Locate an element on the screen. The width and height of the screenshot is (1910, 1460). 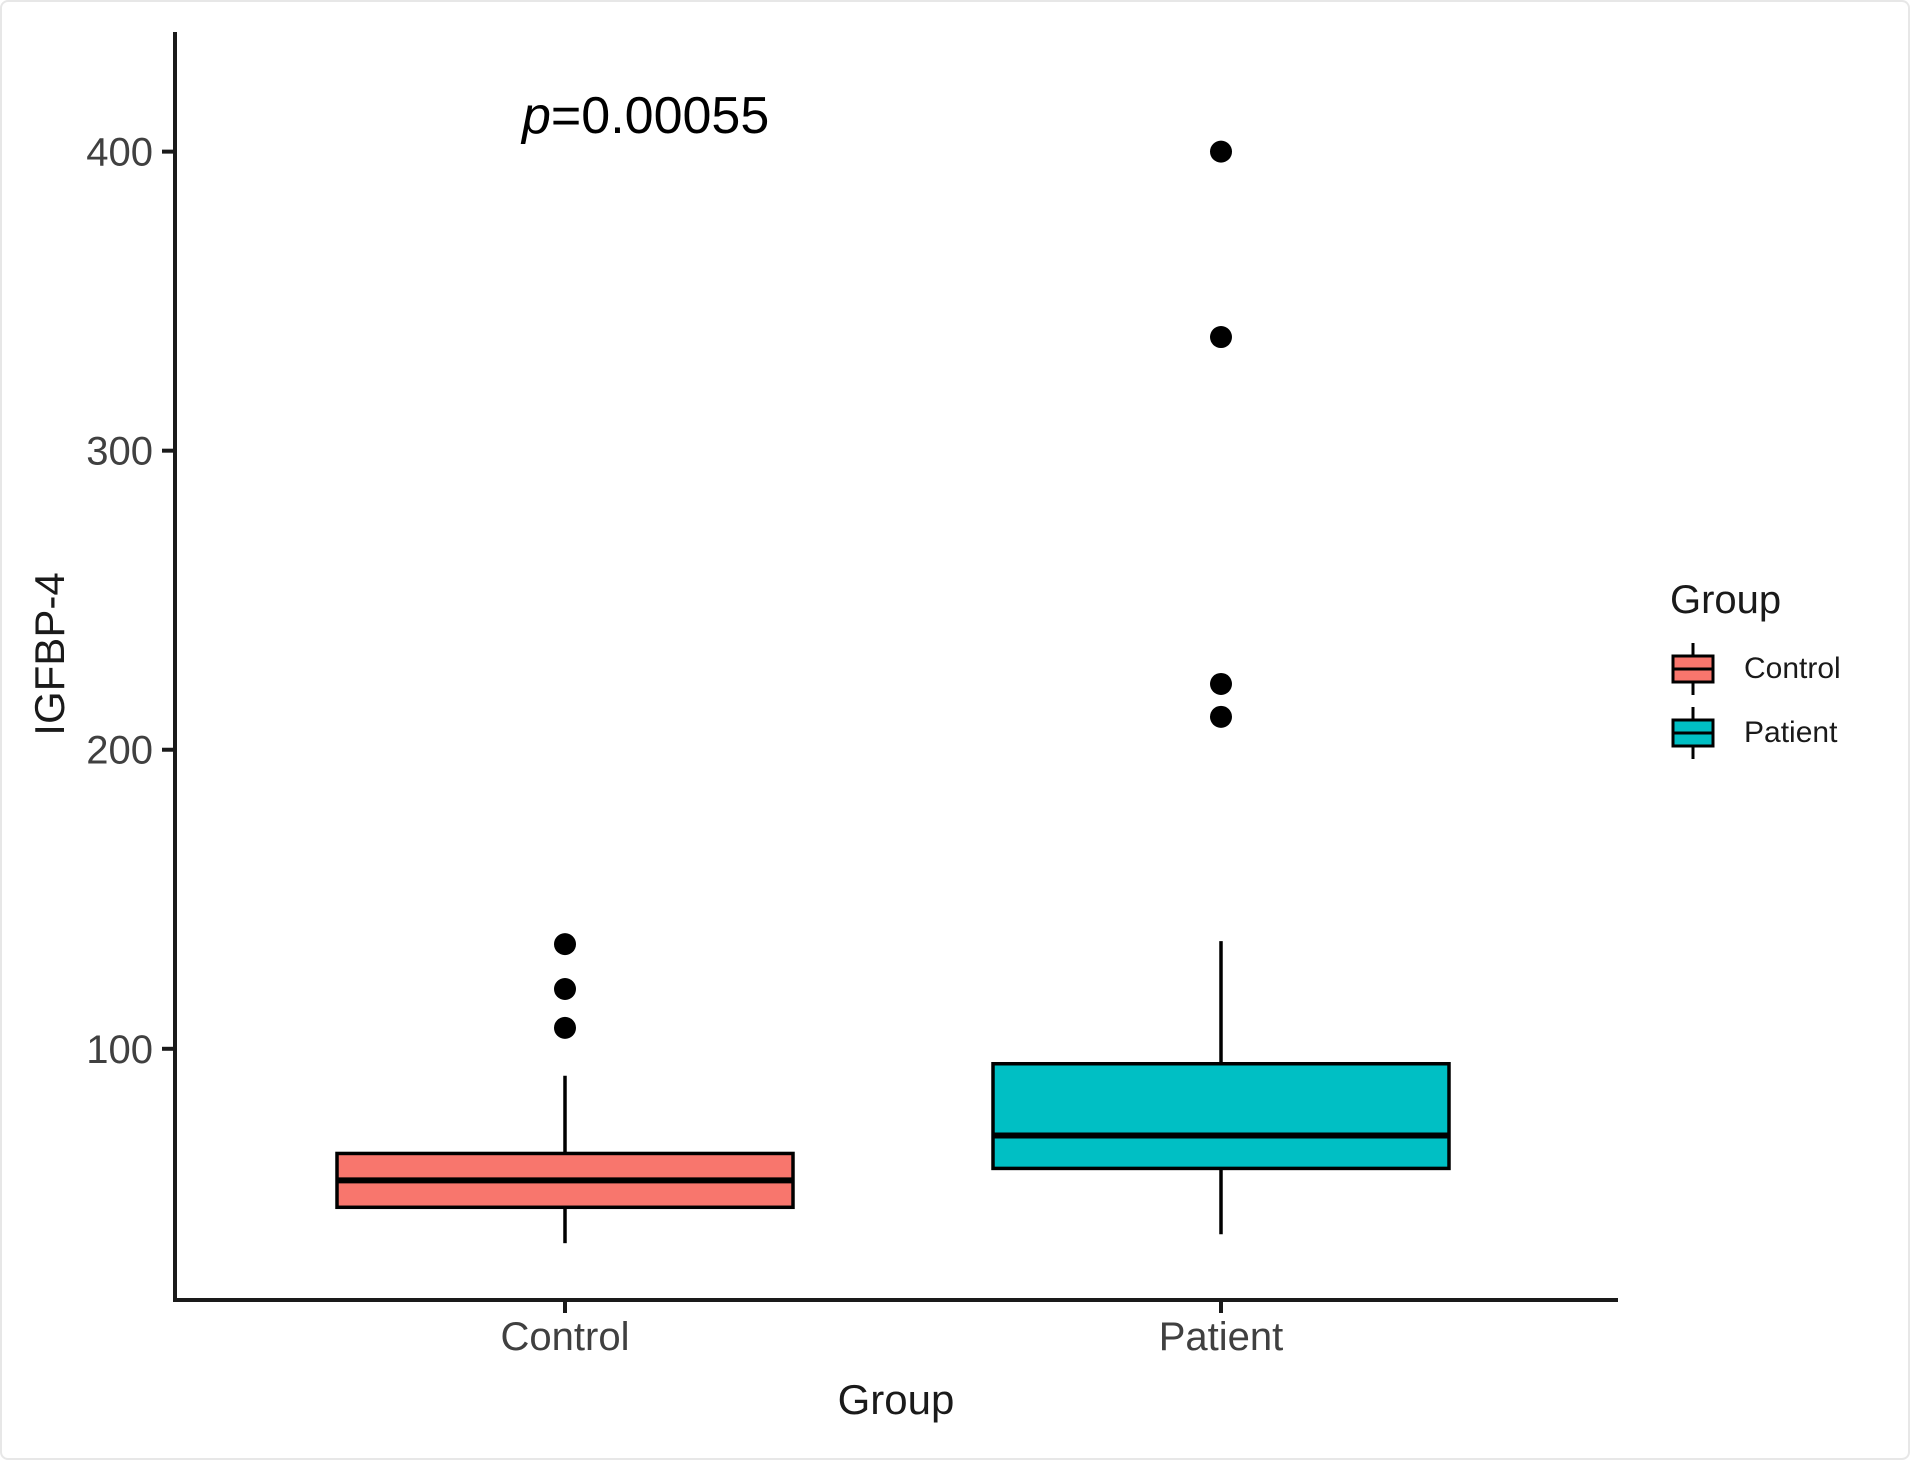
legend-item-patient: Patient is located at coordinates (1755, 733).